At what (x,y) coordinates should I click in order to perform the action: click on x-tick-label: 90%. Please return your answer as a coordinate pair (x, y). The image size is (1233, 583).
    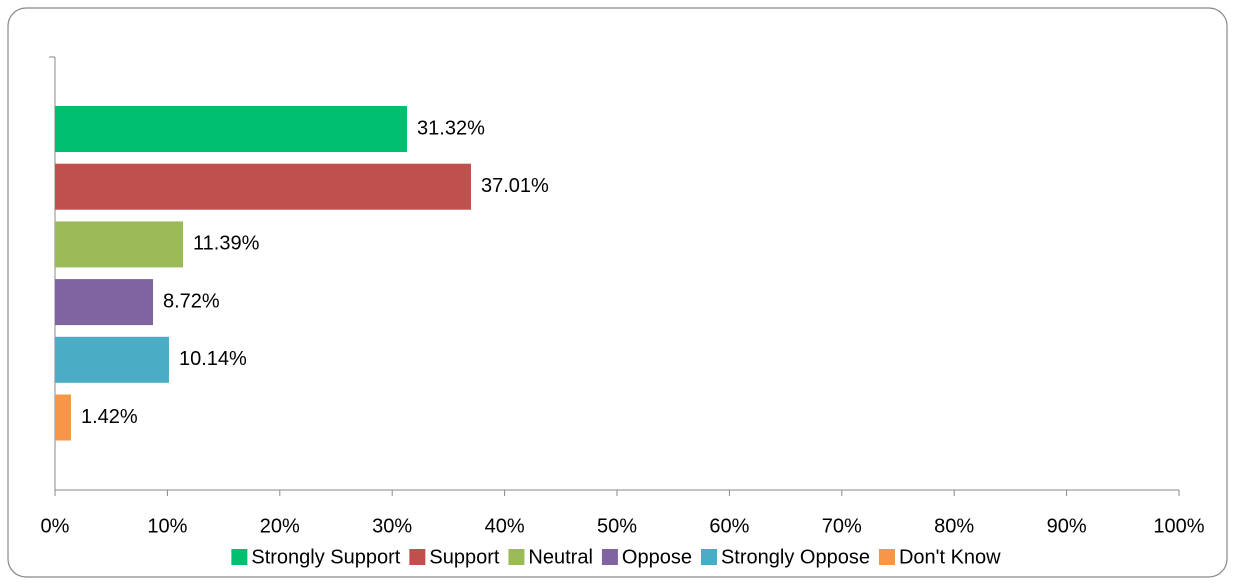
    Looking at the image, I should click on (1067, 526).